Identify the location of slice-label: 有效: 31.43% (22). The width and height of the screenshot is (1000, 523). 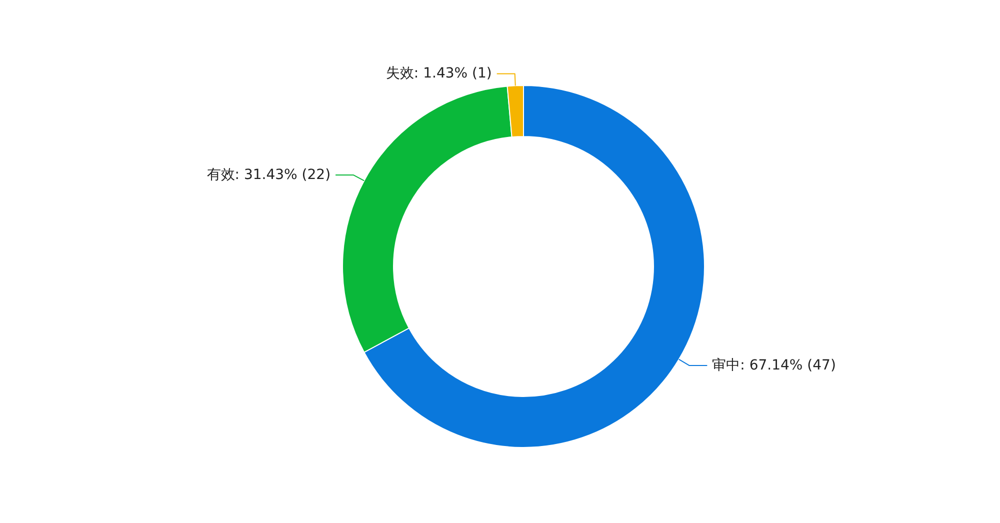
(268, 175).